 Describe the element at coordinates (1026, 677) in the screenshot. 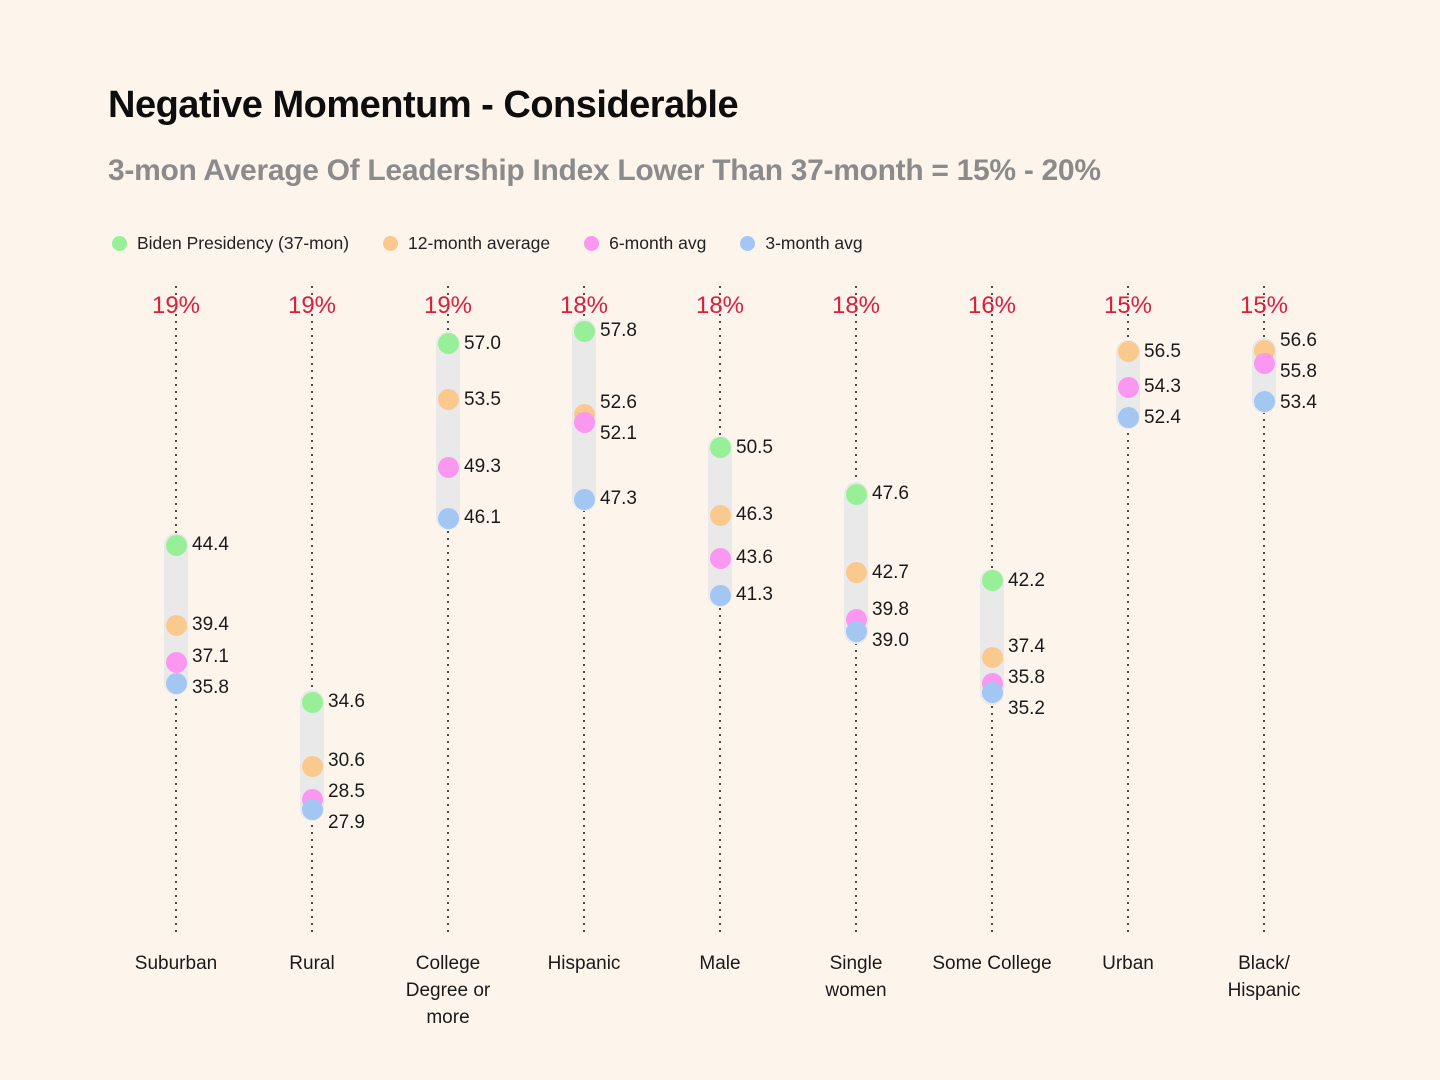

I see `value-label-avg6: 35.8` at that location.